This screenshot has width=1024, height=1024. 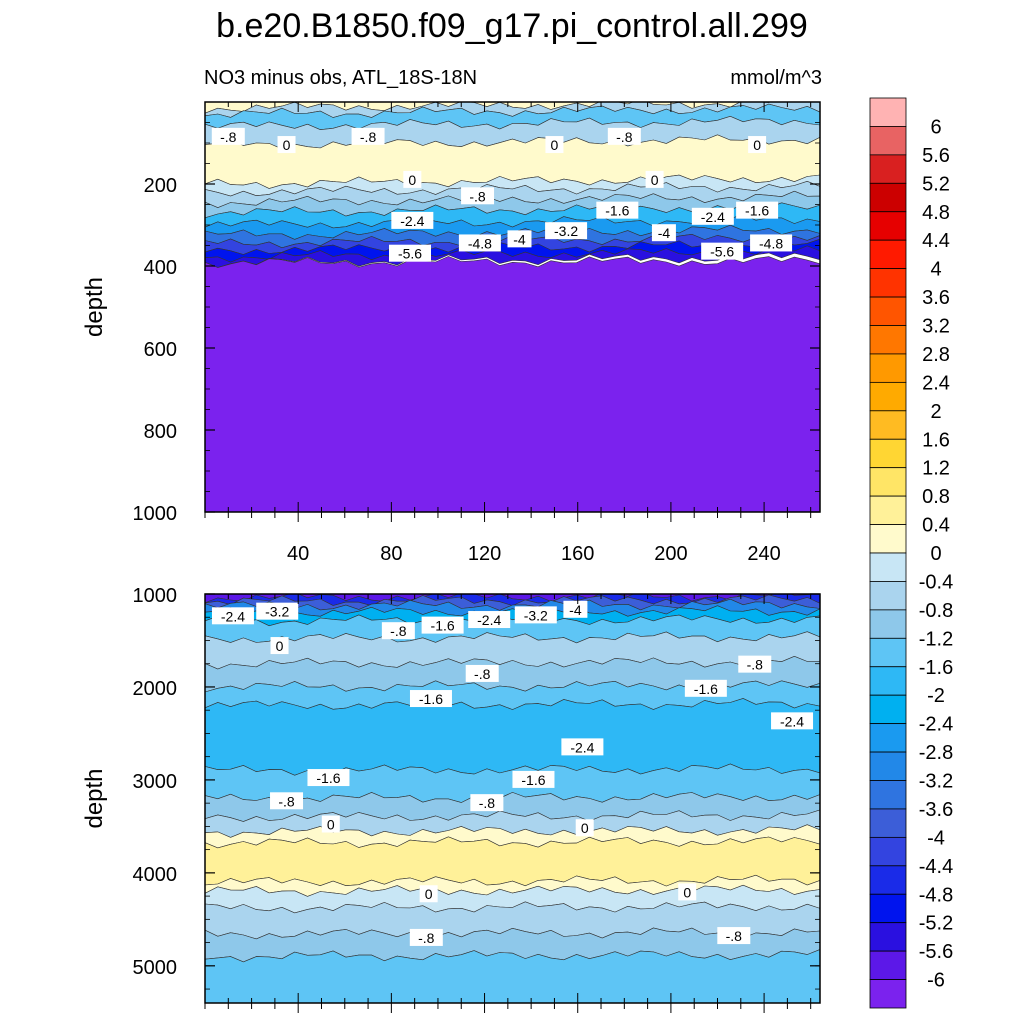 What do you see at coordinates (936, 696) in the screenshot?
I see `colorbar-label: -2` at bounding box center [936, 696].